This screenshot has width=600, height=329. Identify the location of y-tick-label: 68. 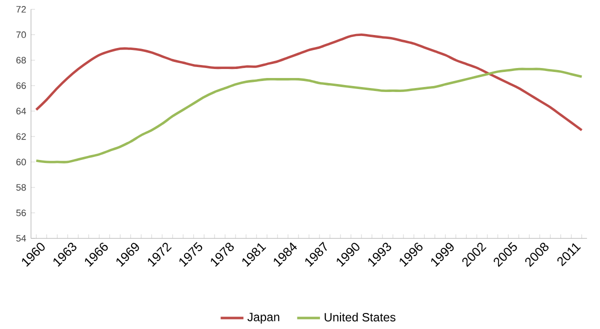
(21, 60).